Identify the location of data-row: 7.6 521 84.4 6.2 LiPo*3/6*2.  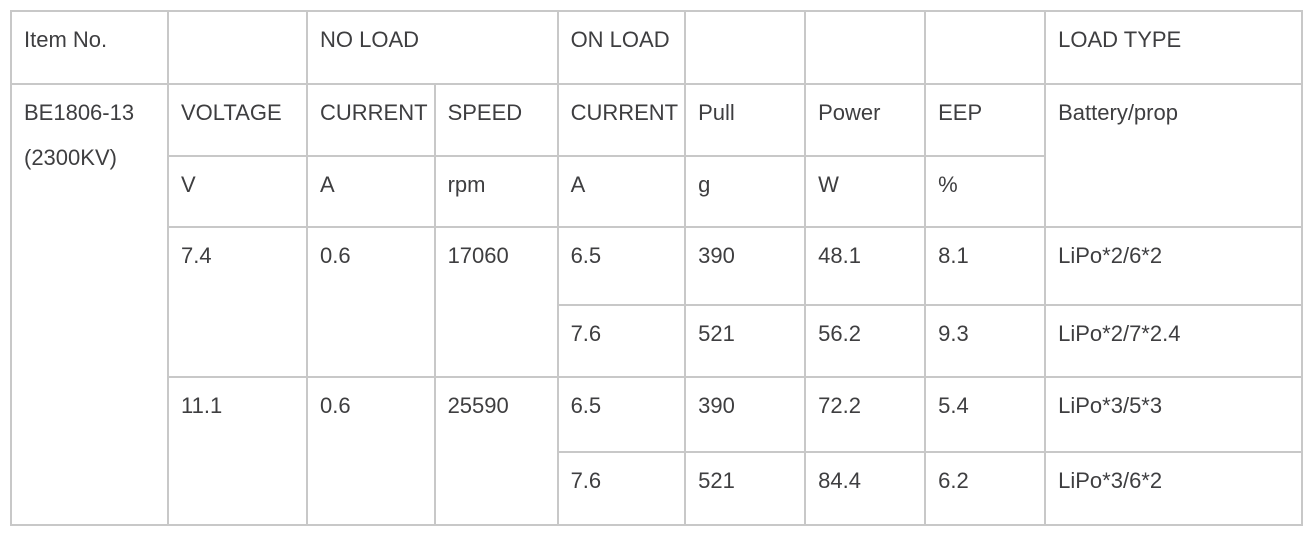
(657, 488).